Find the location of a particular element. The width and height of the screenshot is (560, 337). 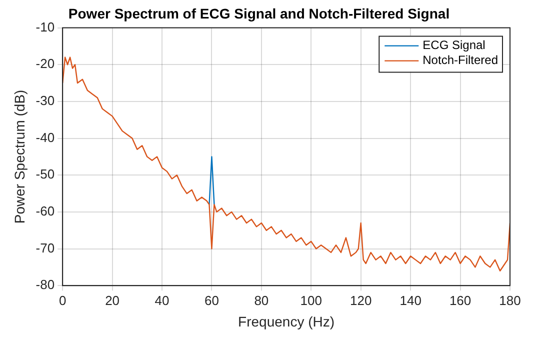

x-tick-label: 40 is located at coordinates (162, 300).